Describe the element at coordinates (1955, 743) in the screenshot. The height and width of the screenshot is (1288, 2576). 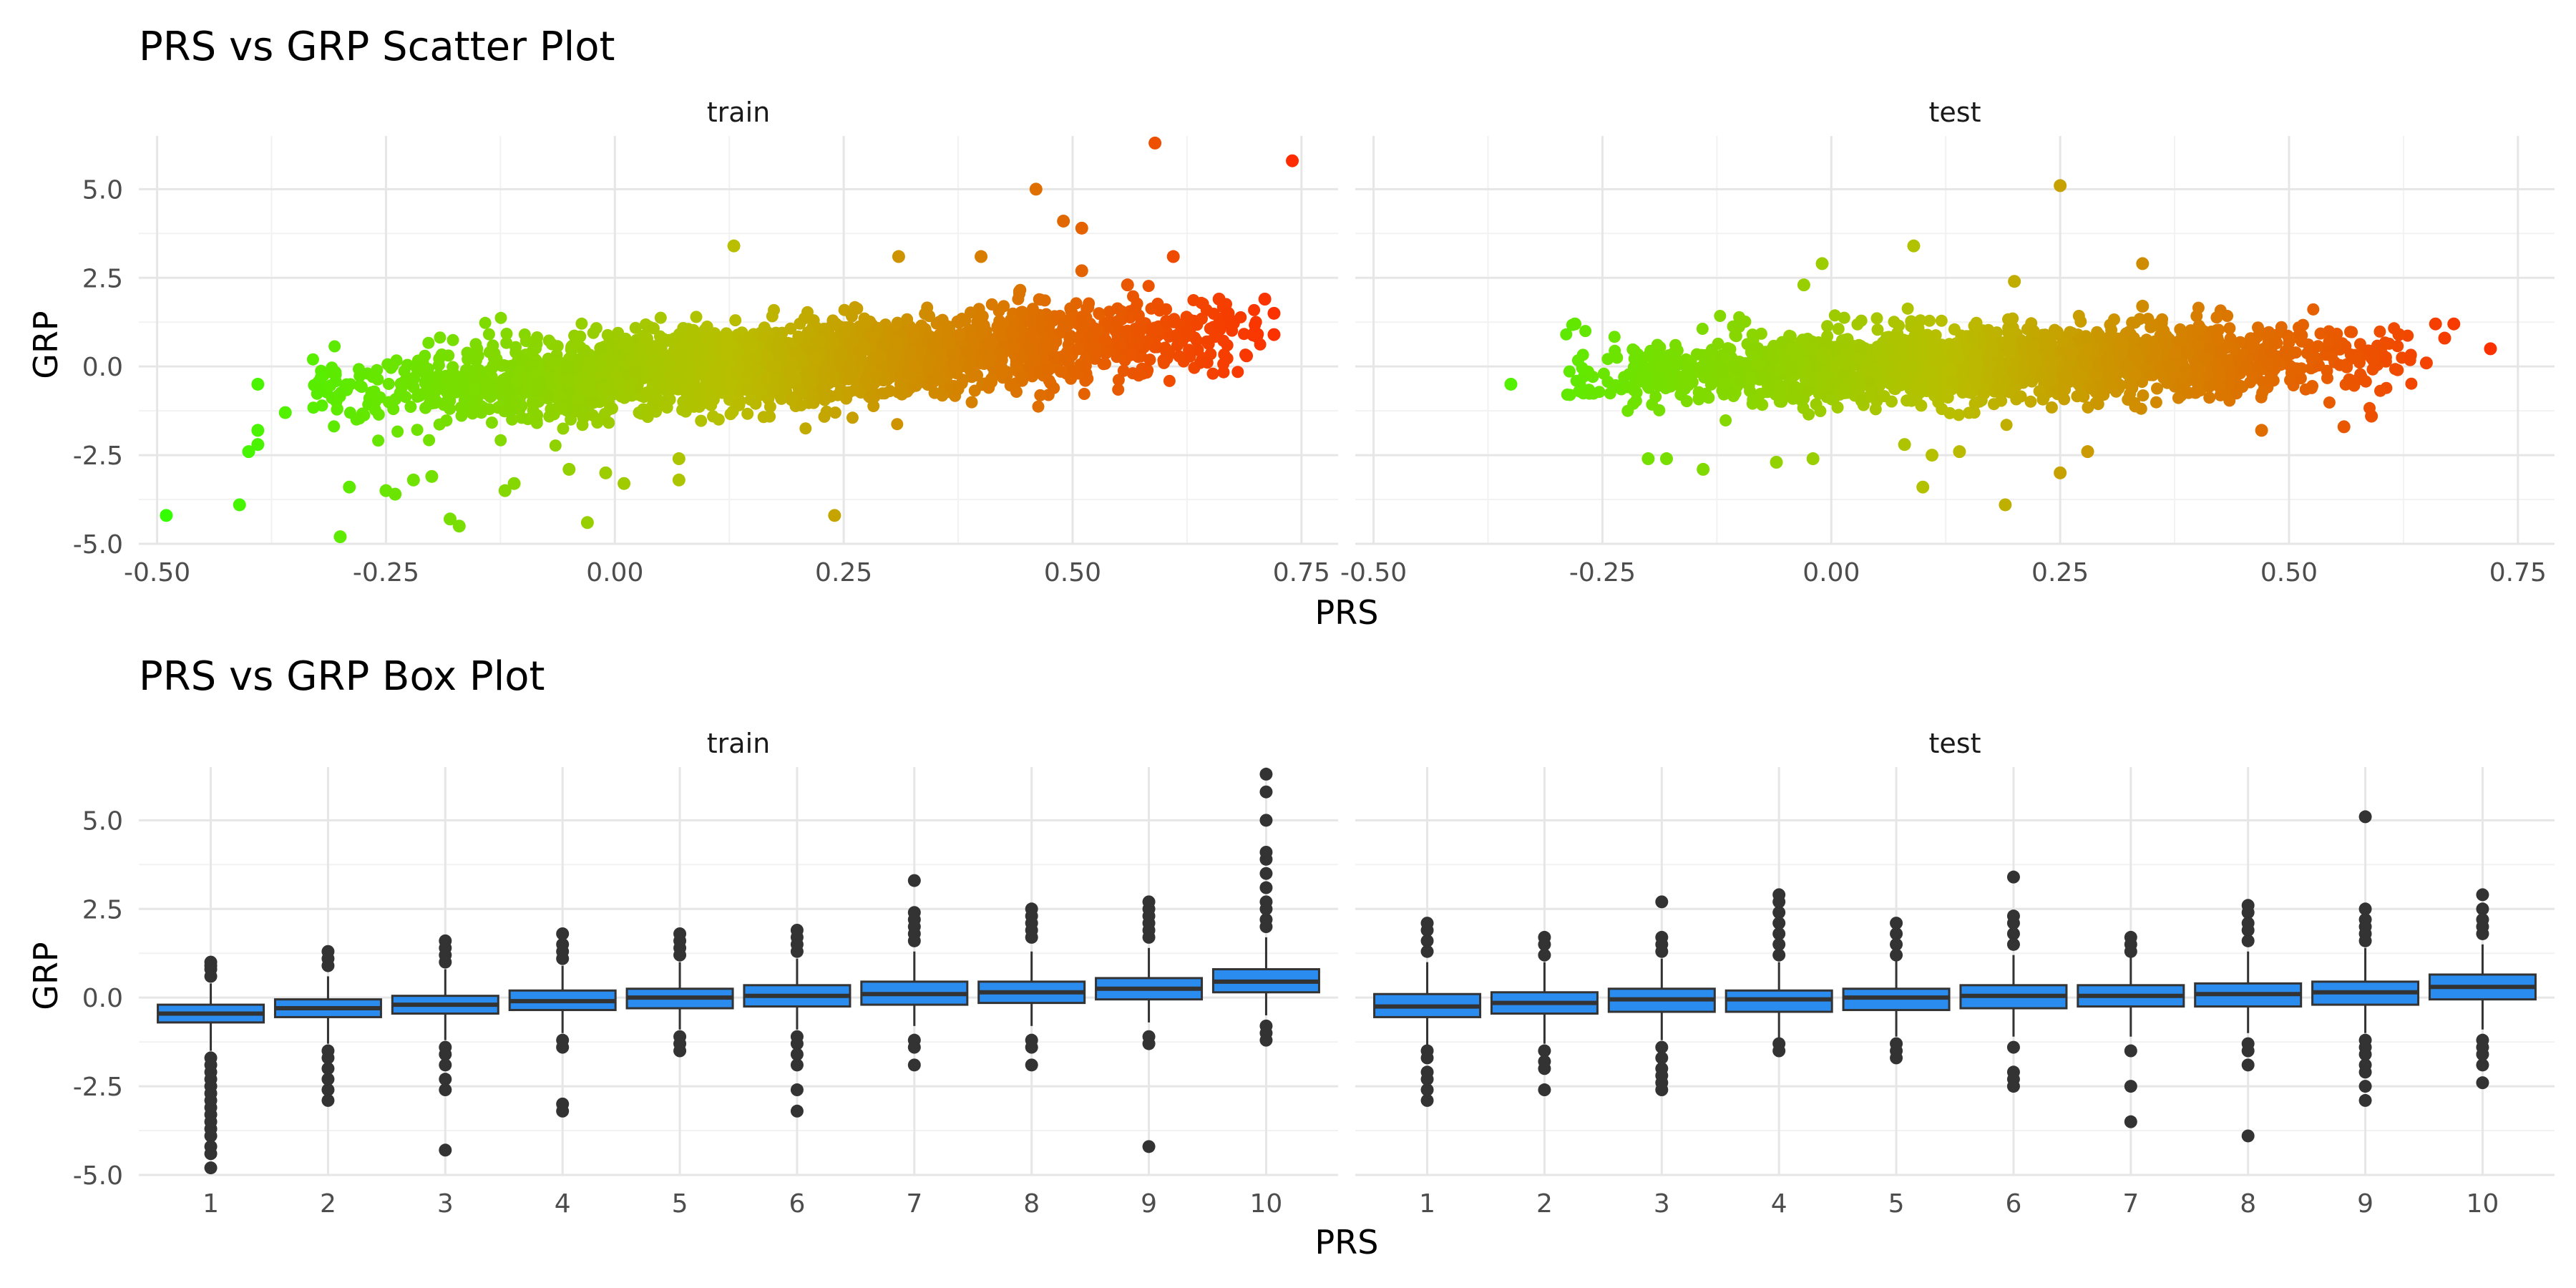
I see `box-strip-test: test` at that location.